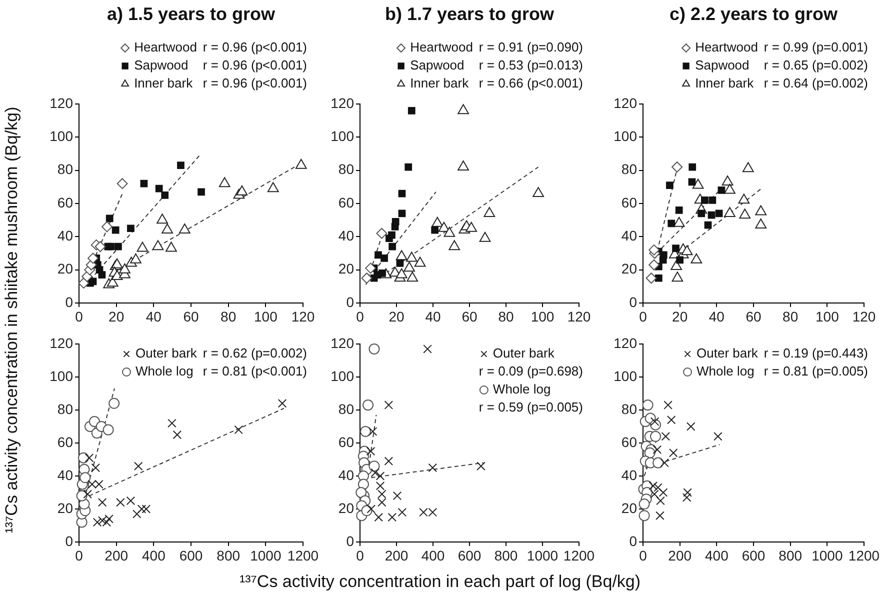 The image size is (880, 598). Describe the element at coordinates (816, 65) in the screenshot. I see `text: r = 0.65 (p=0.002)` at that location.